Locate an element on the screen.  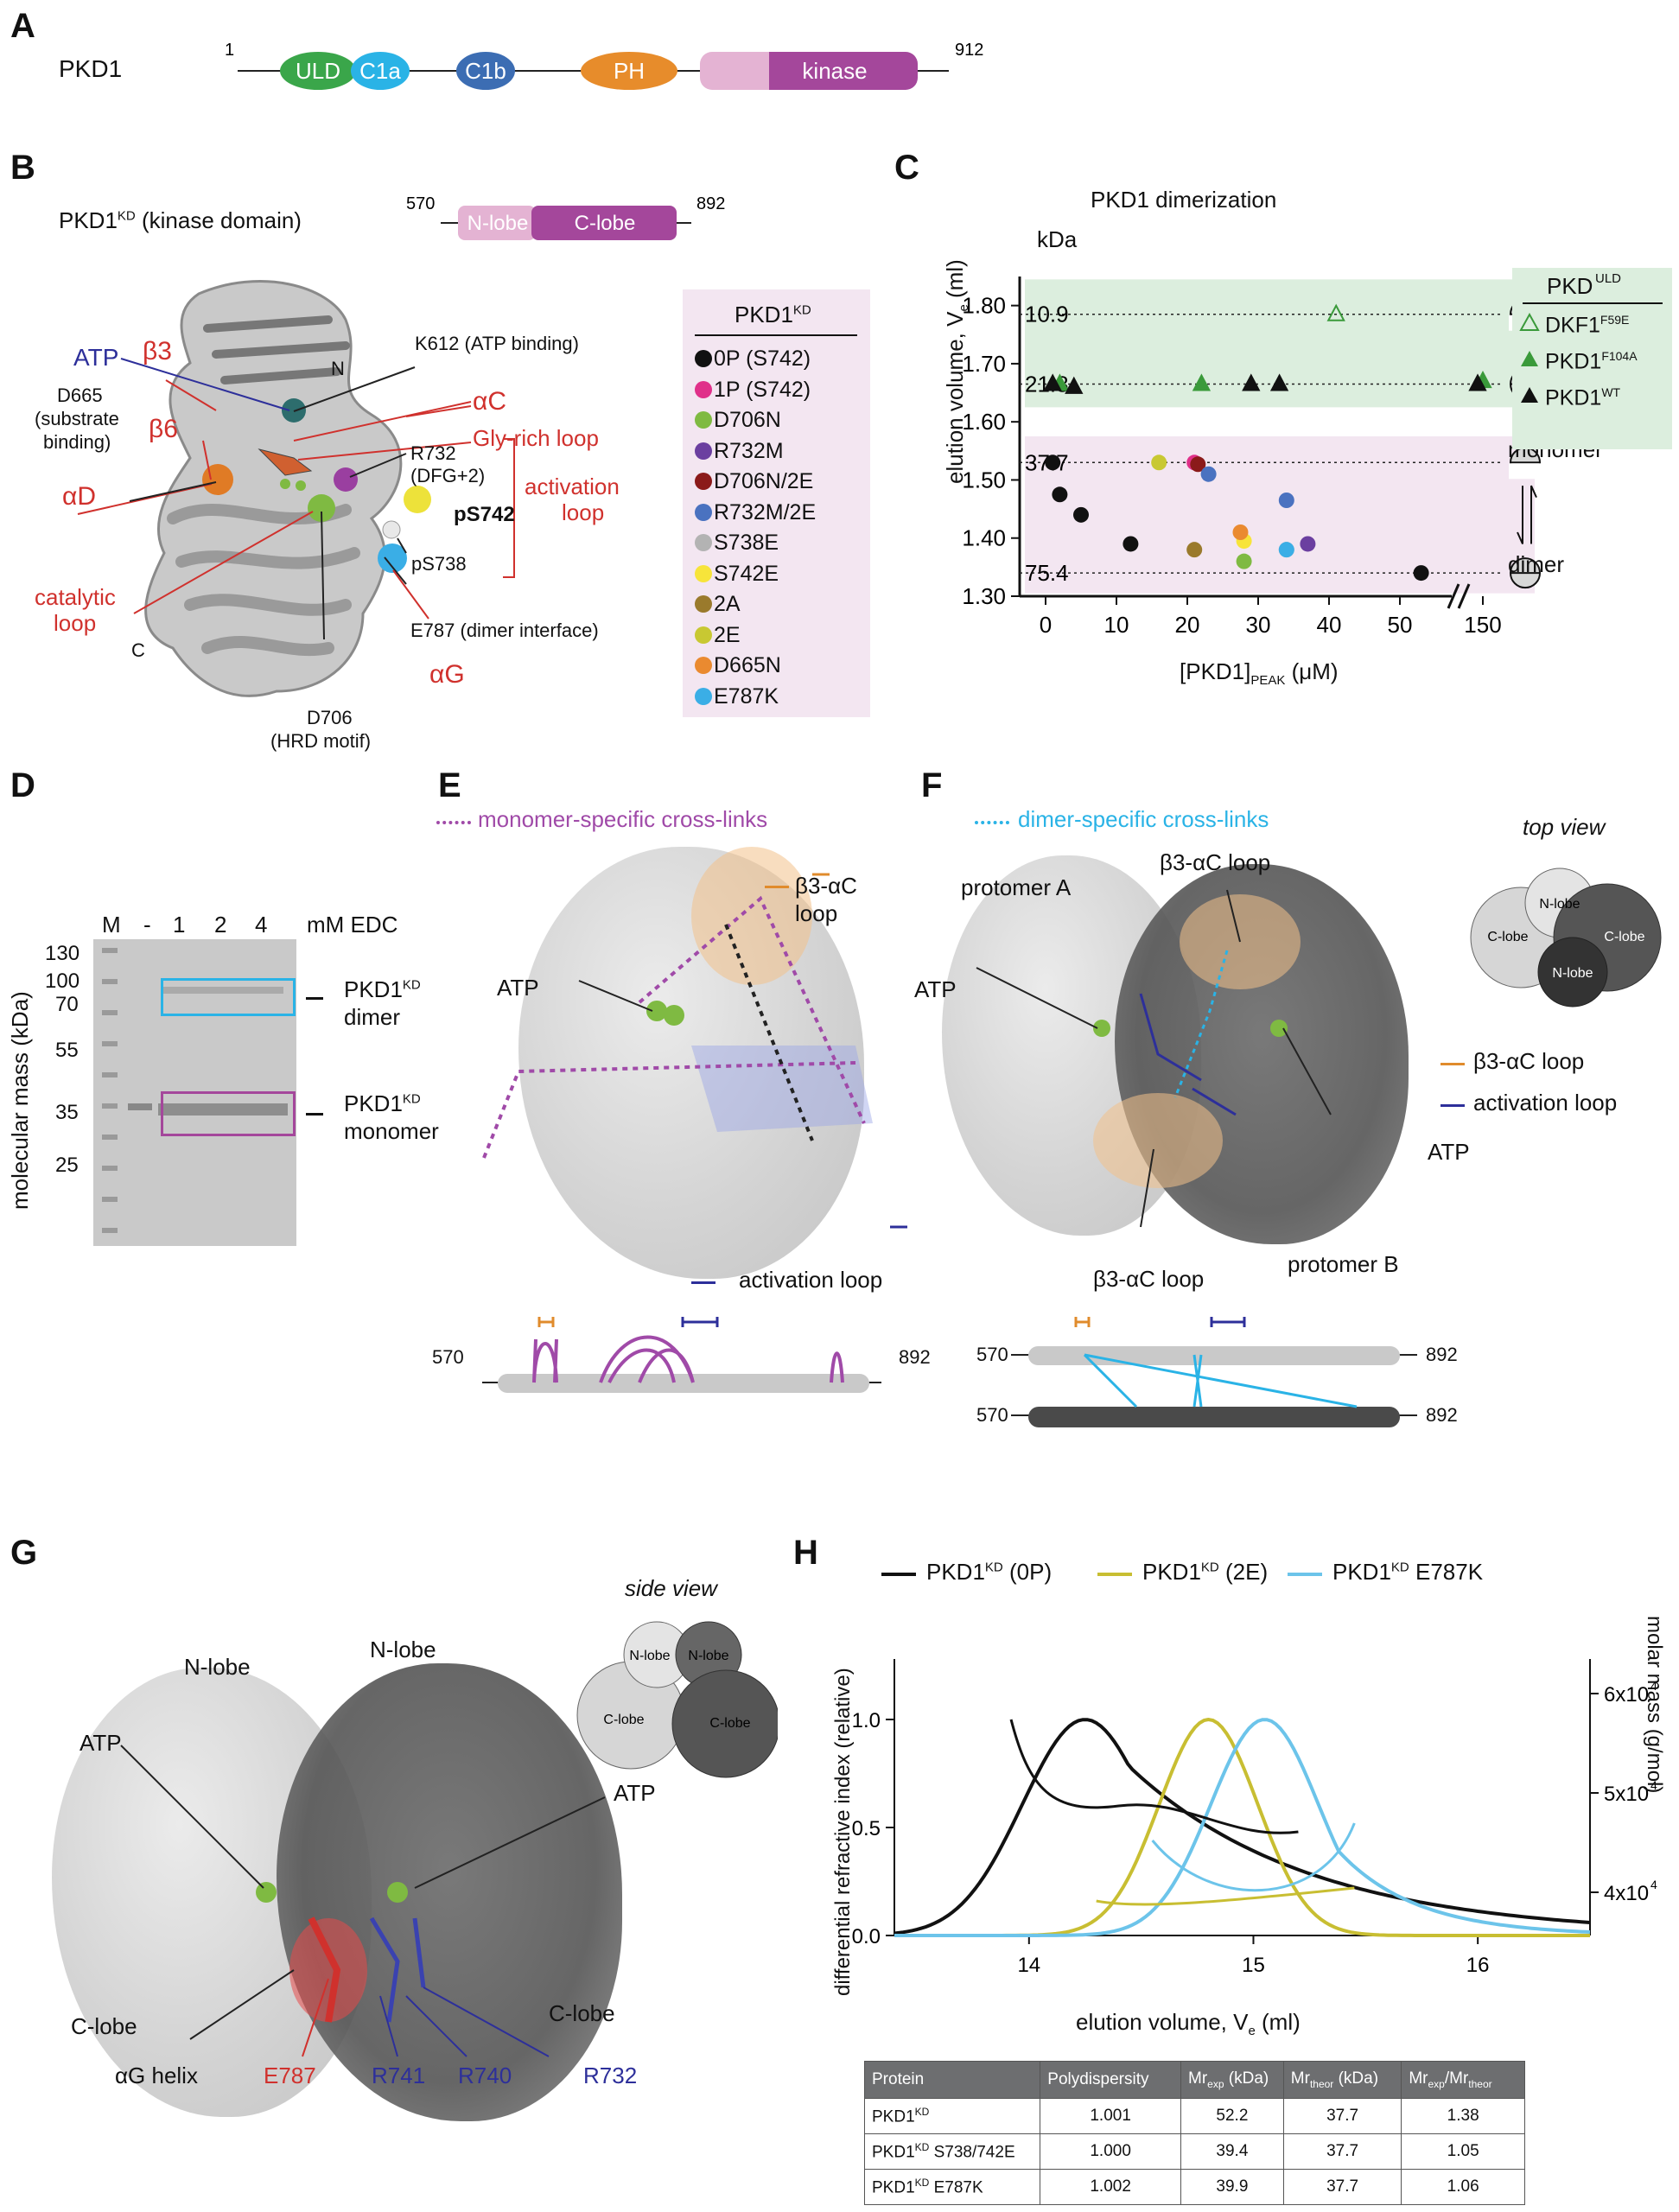
table-row: PKD1KD S738/742E 1.000 39.4 37.7 1.05 is located at coordinates (1194, 2151).